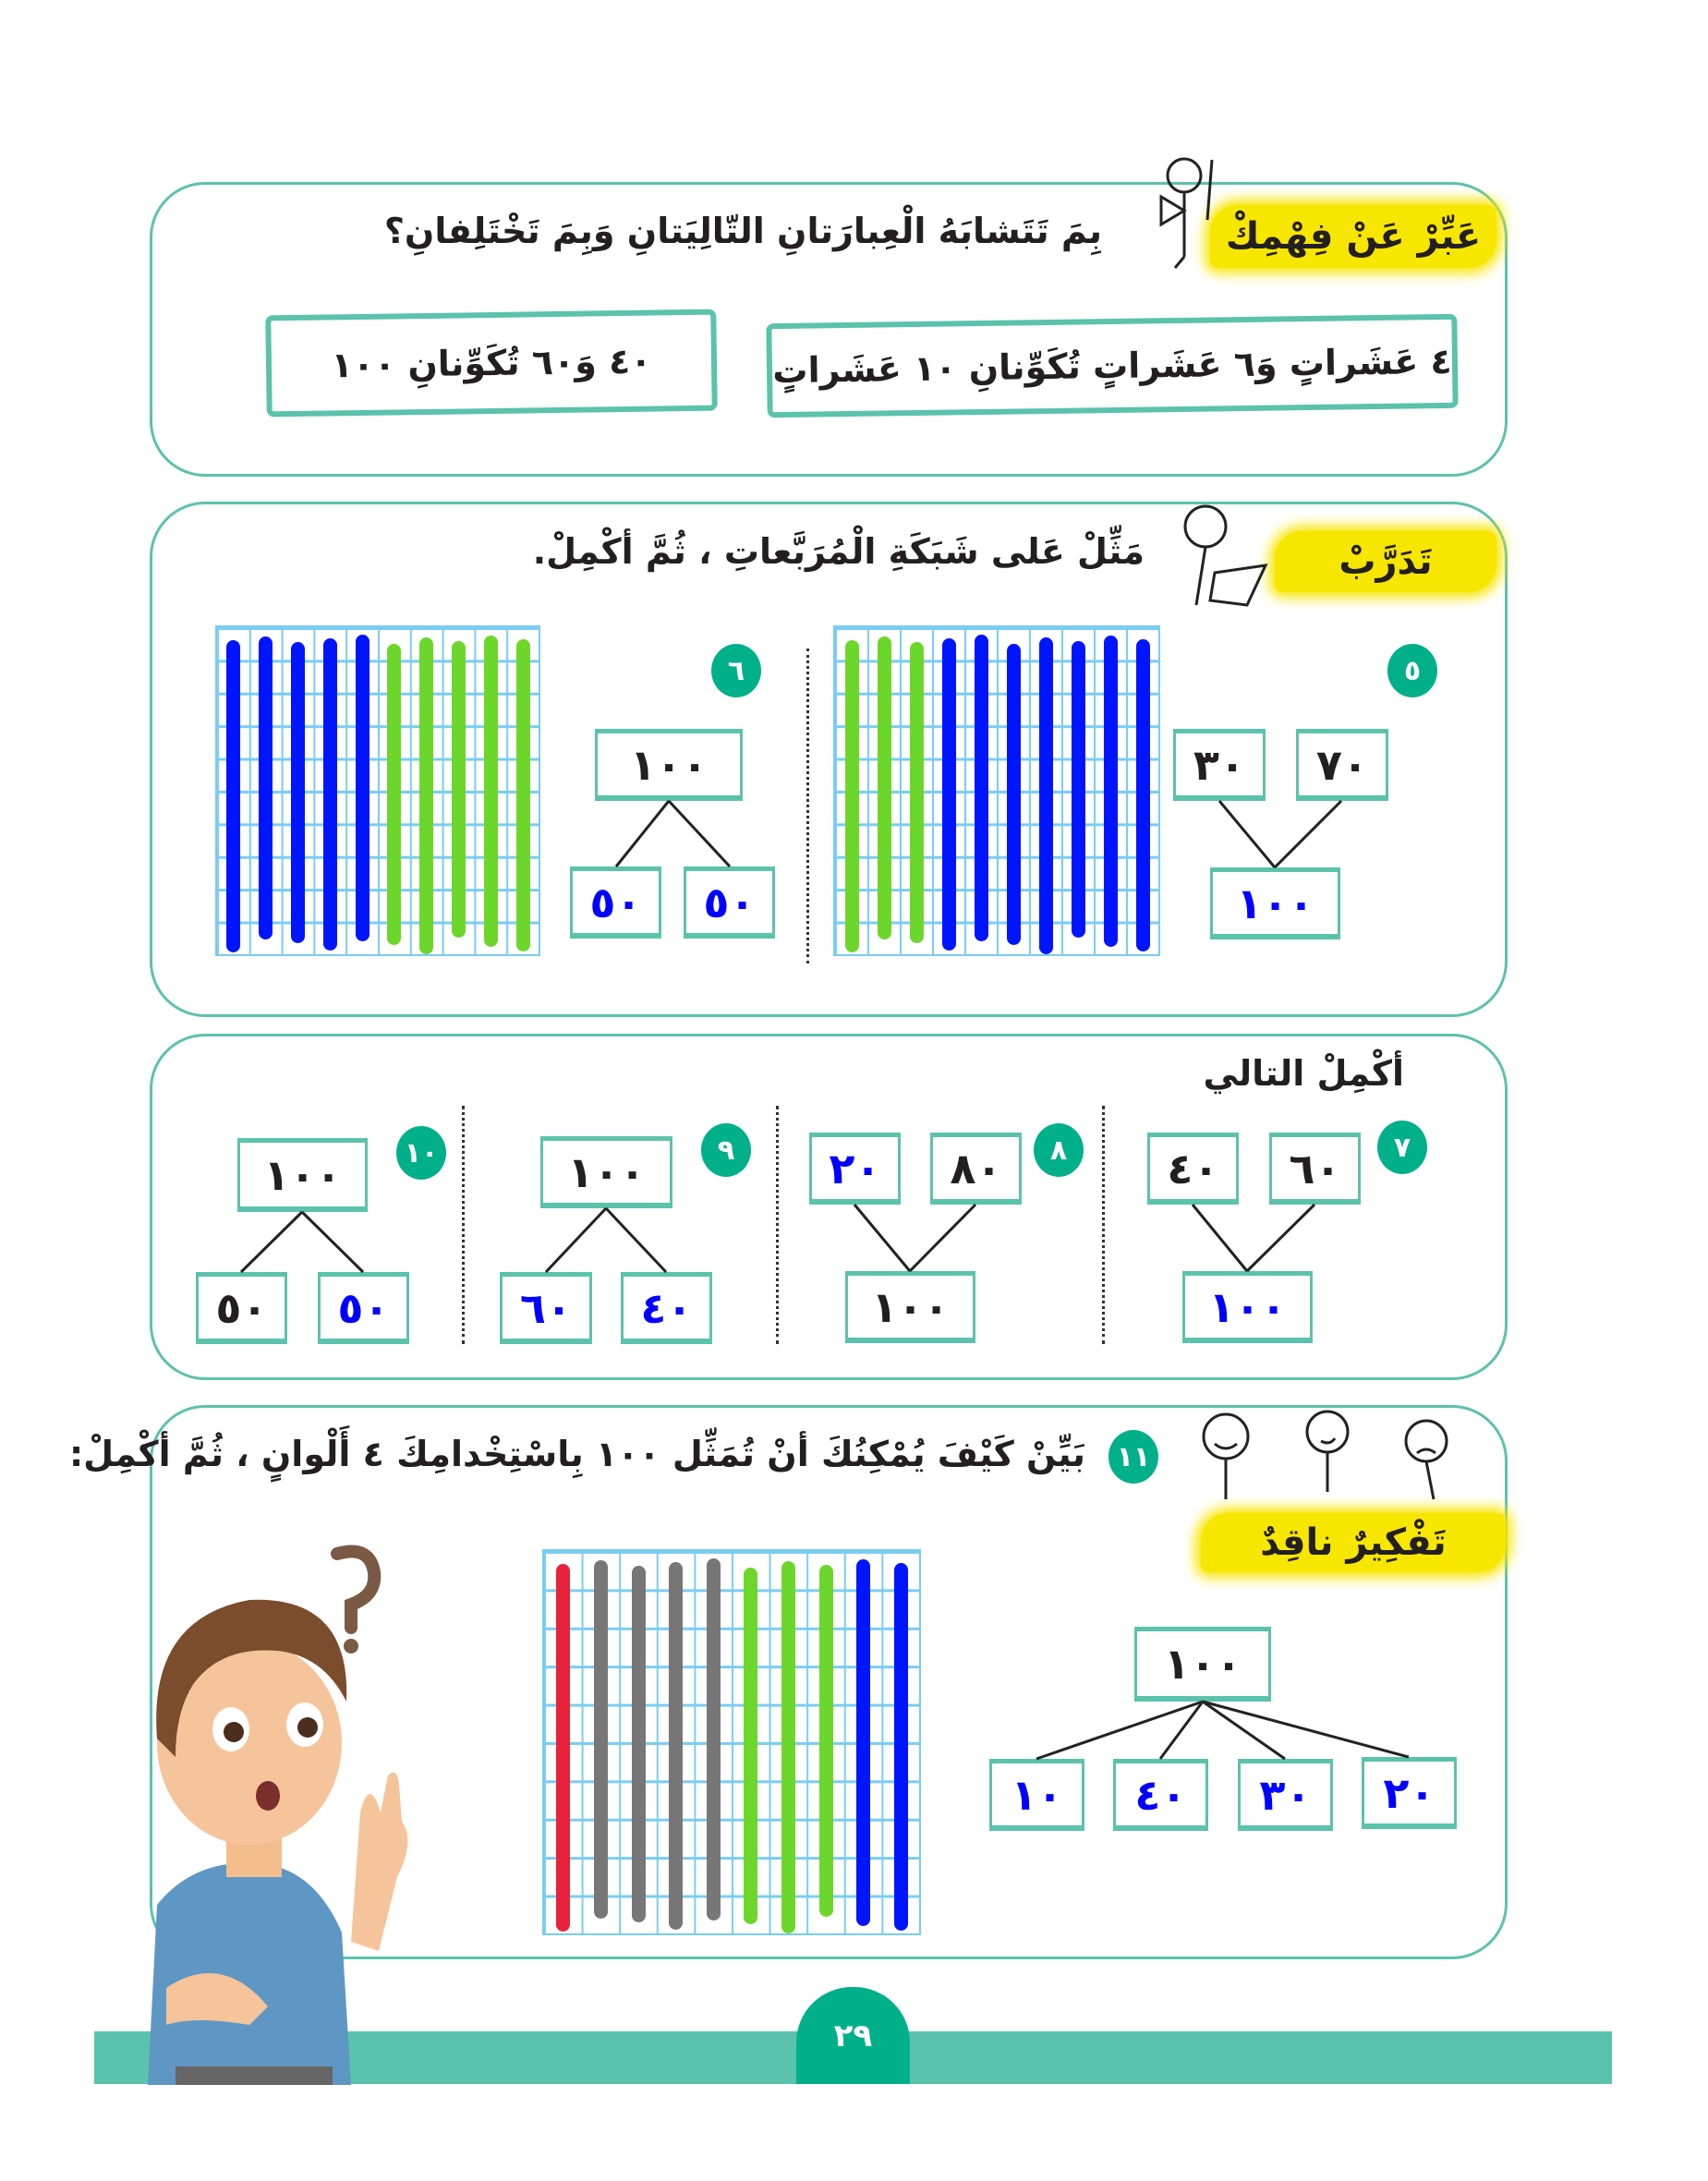  I want to click on red-bar, so click(563, 1748).